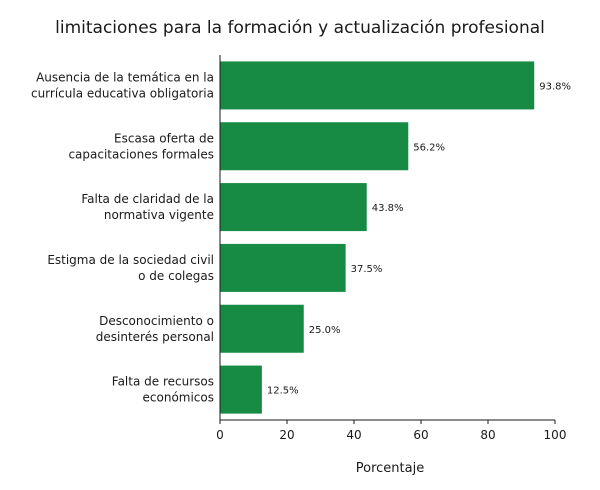 This screenshot has width=600, height=490. What do you see at coordinates (176, 276) in the screenshot?
I see `category-label-line: o de colegas` at bounding box center [176, 276].